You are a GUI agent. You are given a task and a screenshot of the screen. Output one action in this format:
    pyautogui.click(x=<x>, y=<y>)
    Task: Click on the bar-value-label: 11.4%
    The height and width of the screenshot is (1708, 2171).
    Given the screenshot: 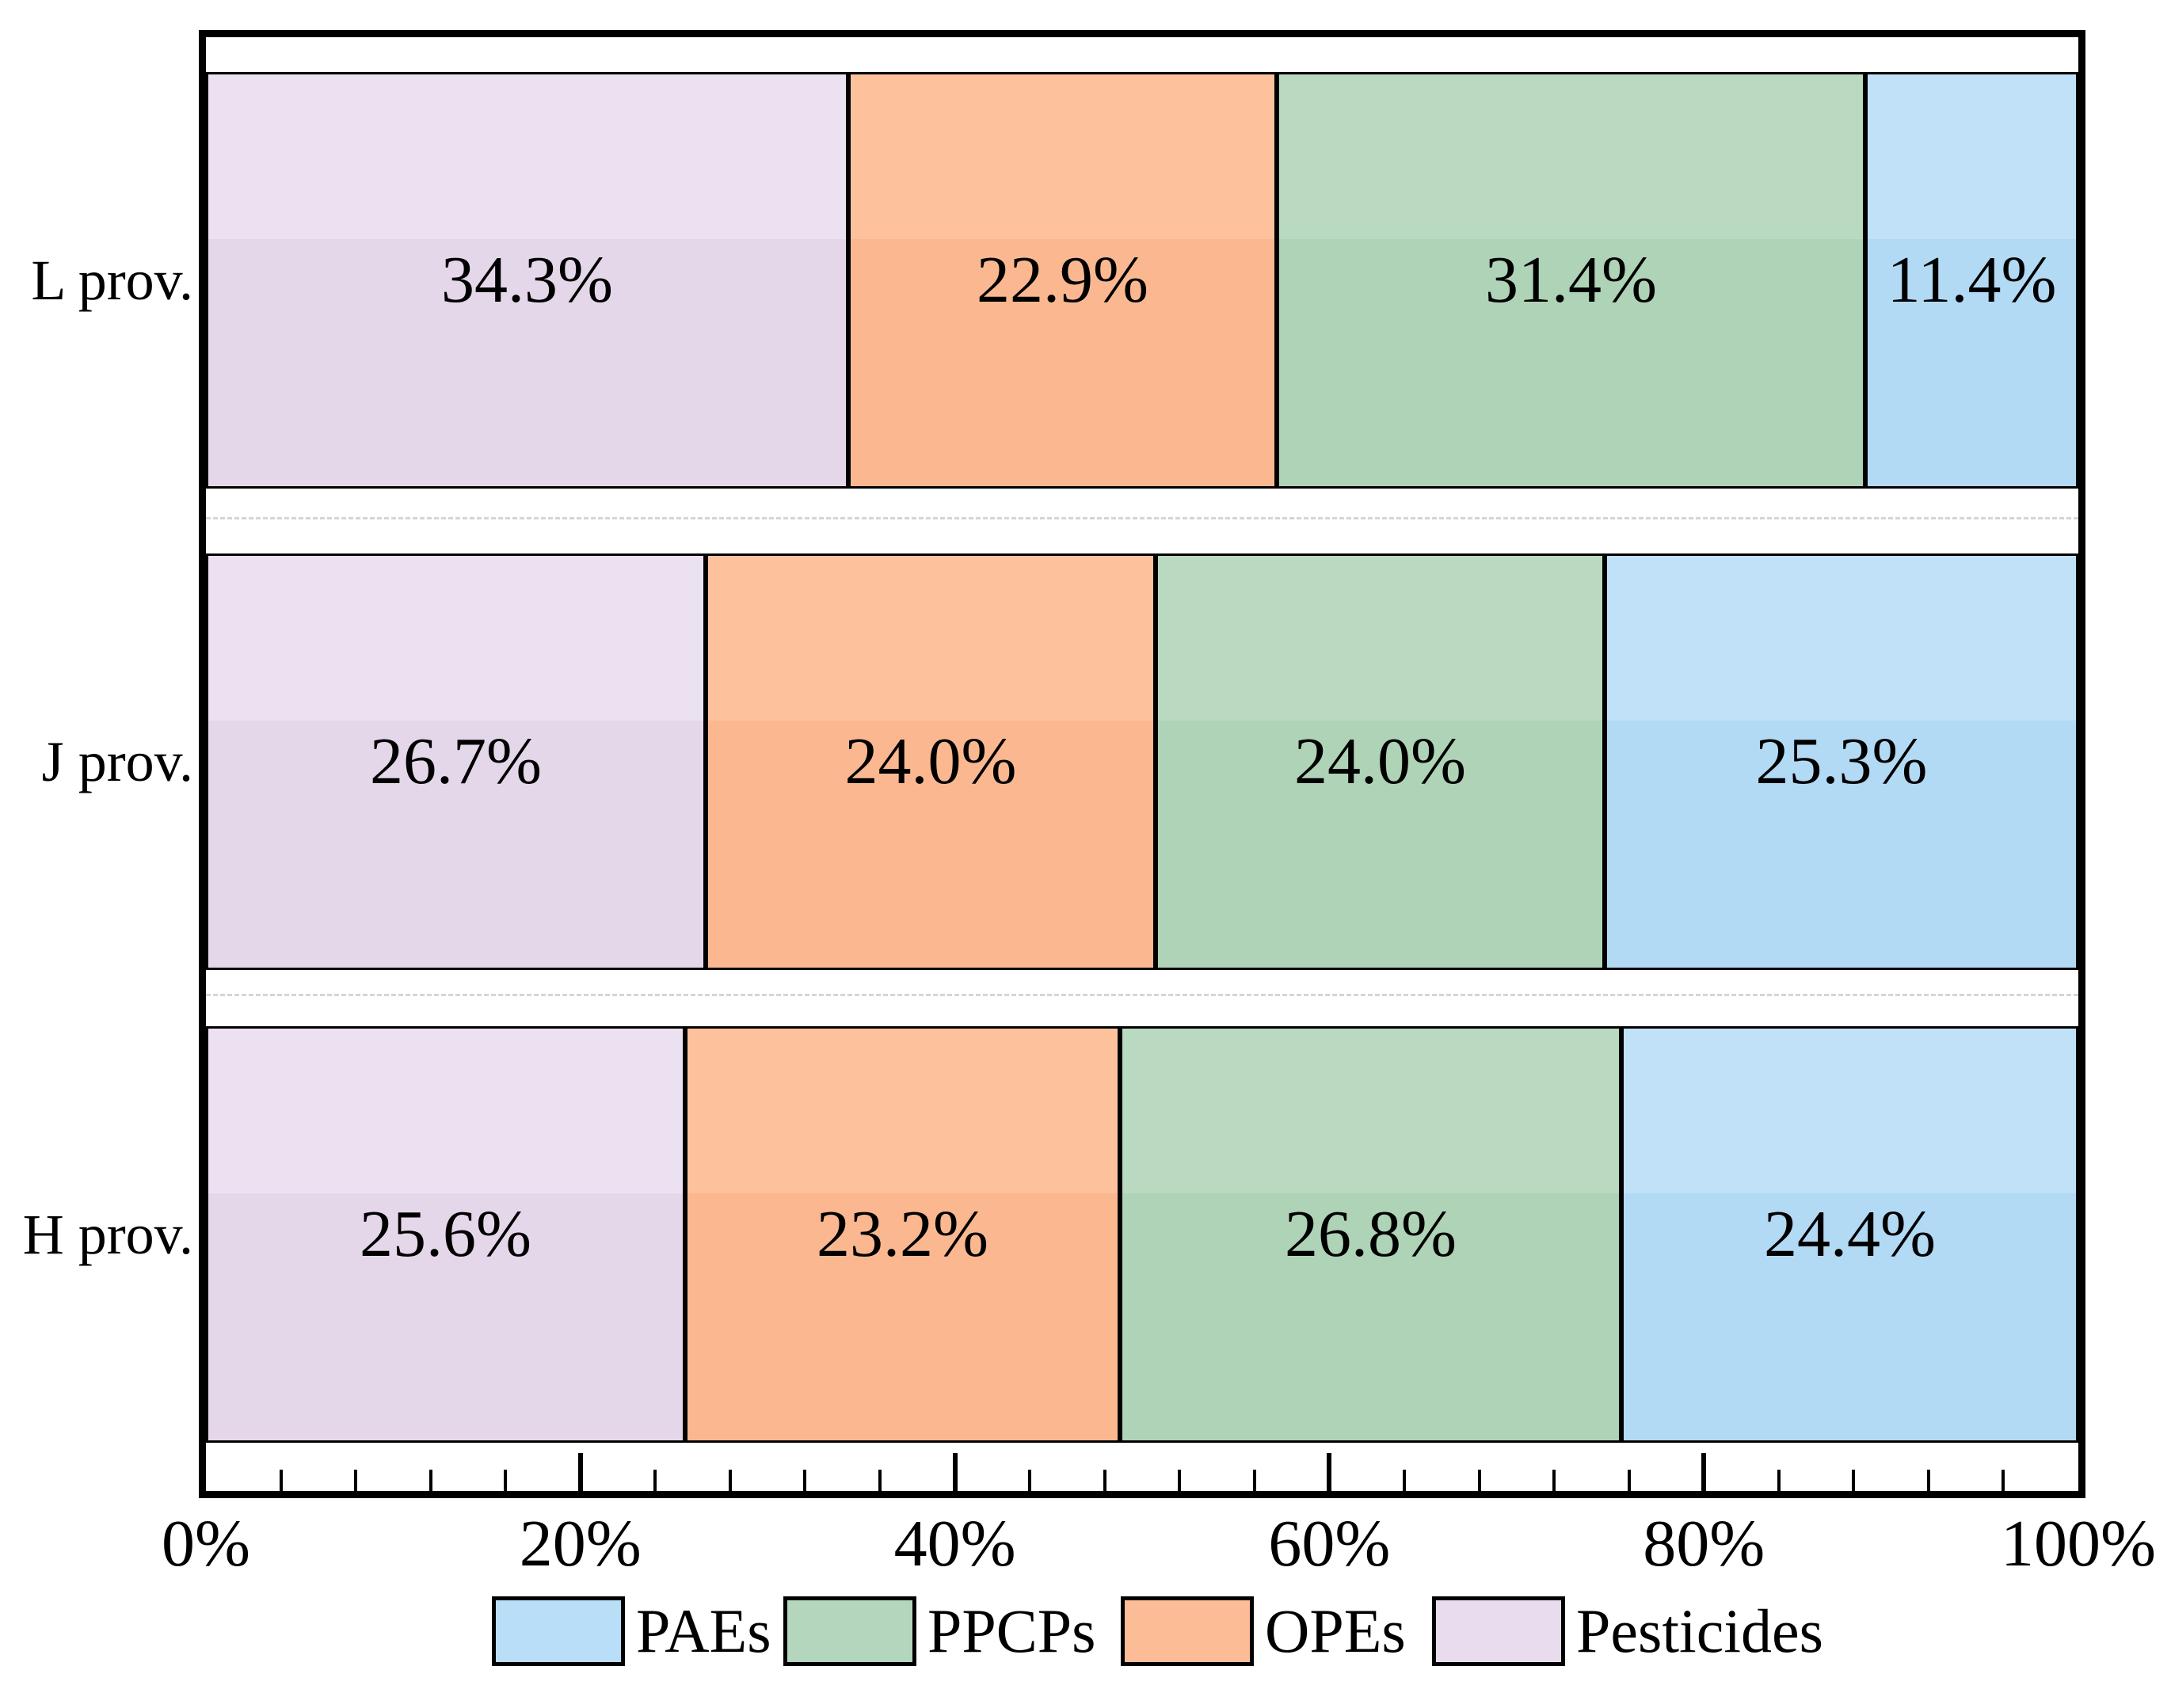 What is the action you would take?
    pyautogui.click(x=1972, y=280)
    